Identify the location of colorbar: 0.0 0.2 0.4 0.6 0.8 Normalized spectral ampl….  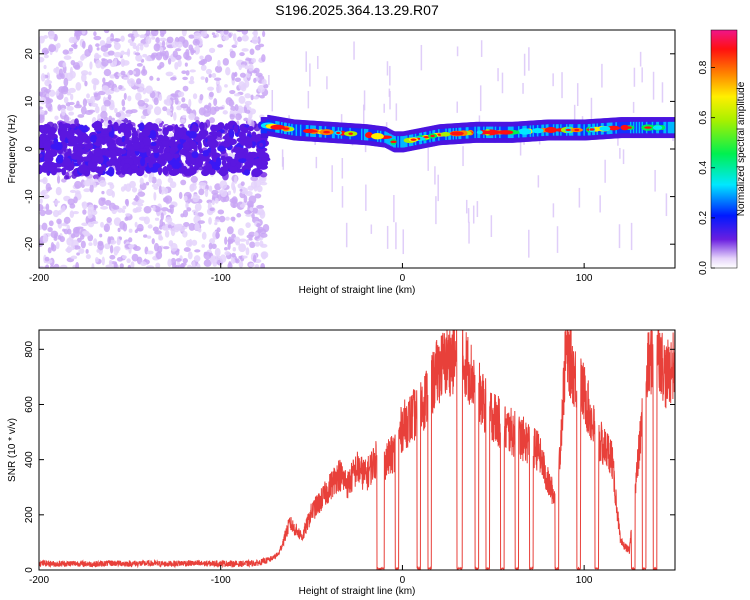
(722, 152).